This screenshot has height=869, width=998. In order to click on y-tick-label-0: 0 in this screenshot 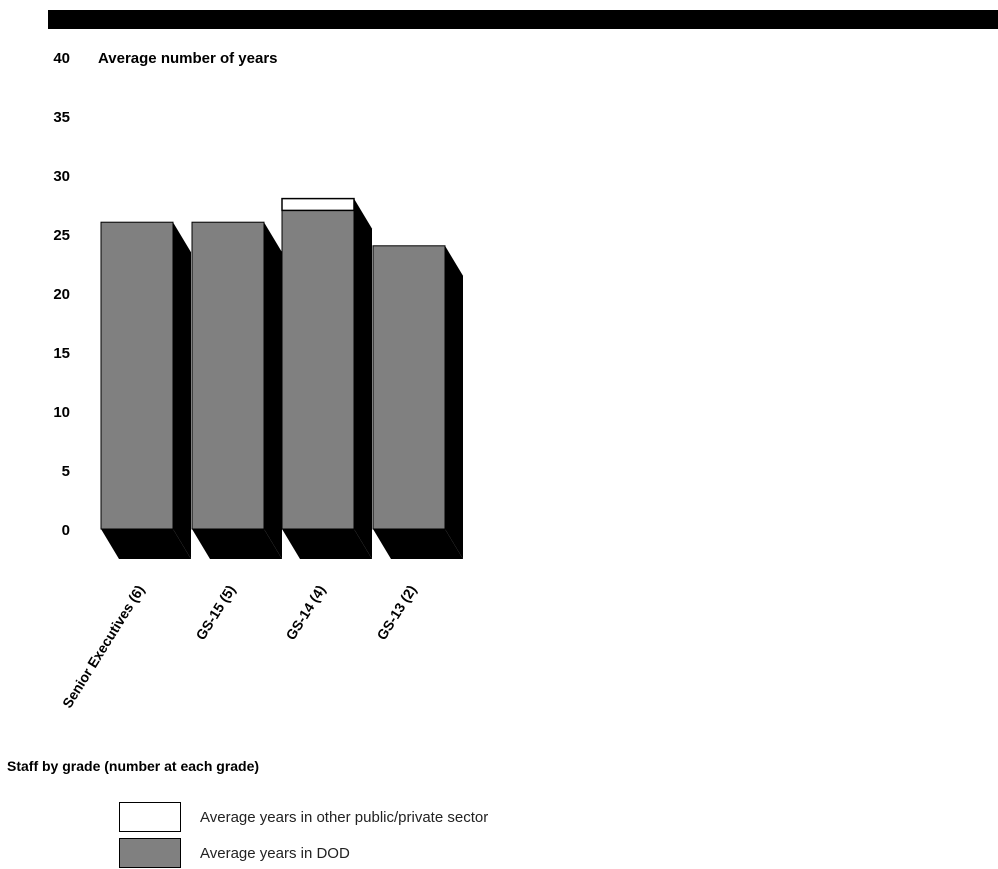, I will do `click(66, 530)`.